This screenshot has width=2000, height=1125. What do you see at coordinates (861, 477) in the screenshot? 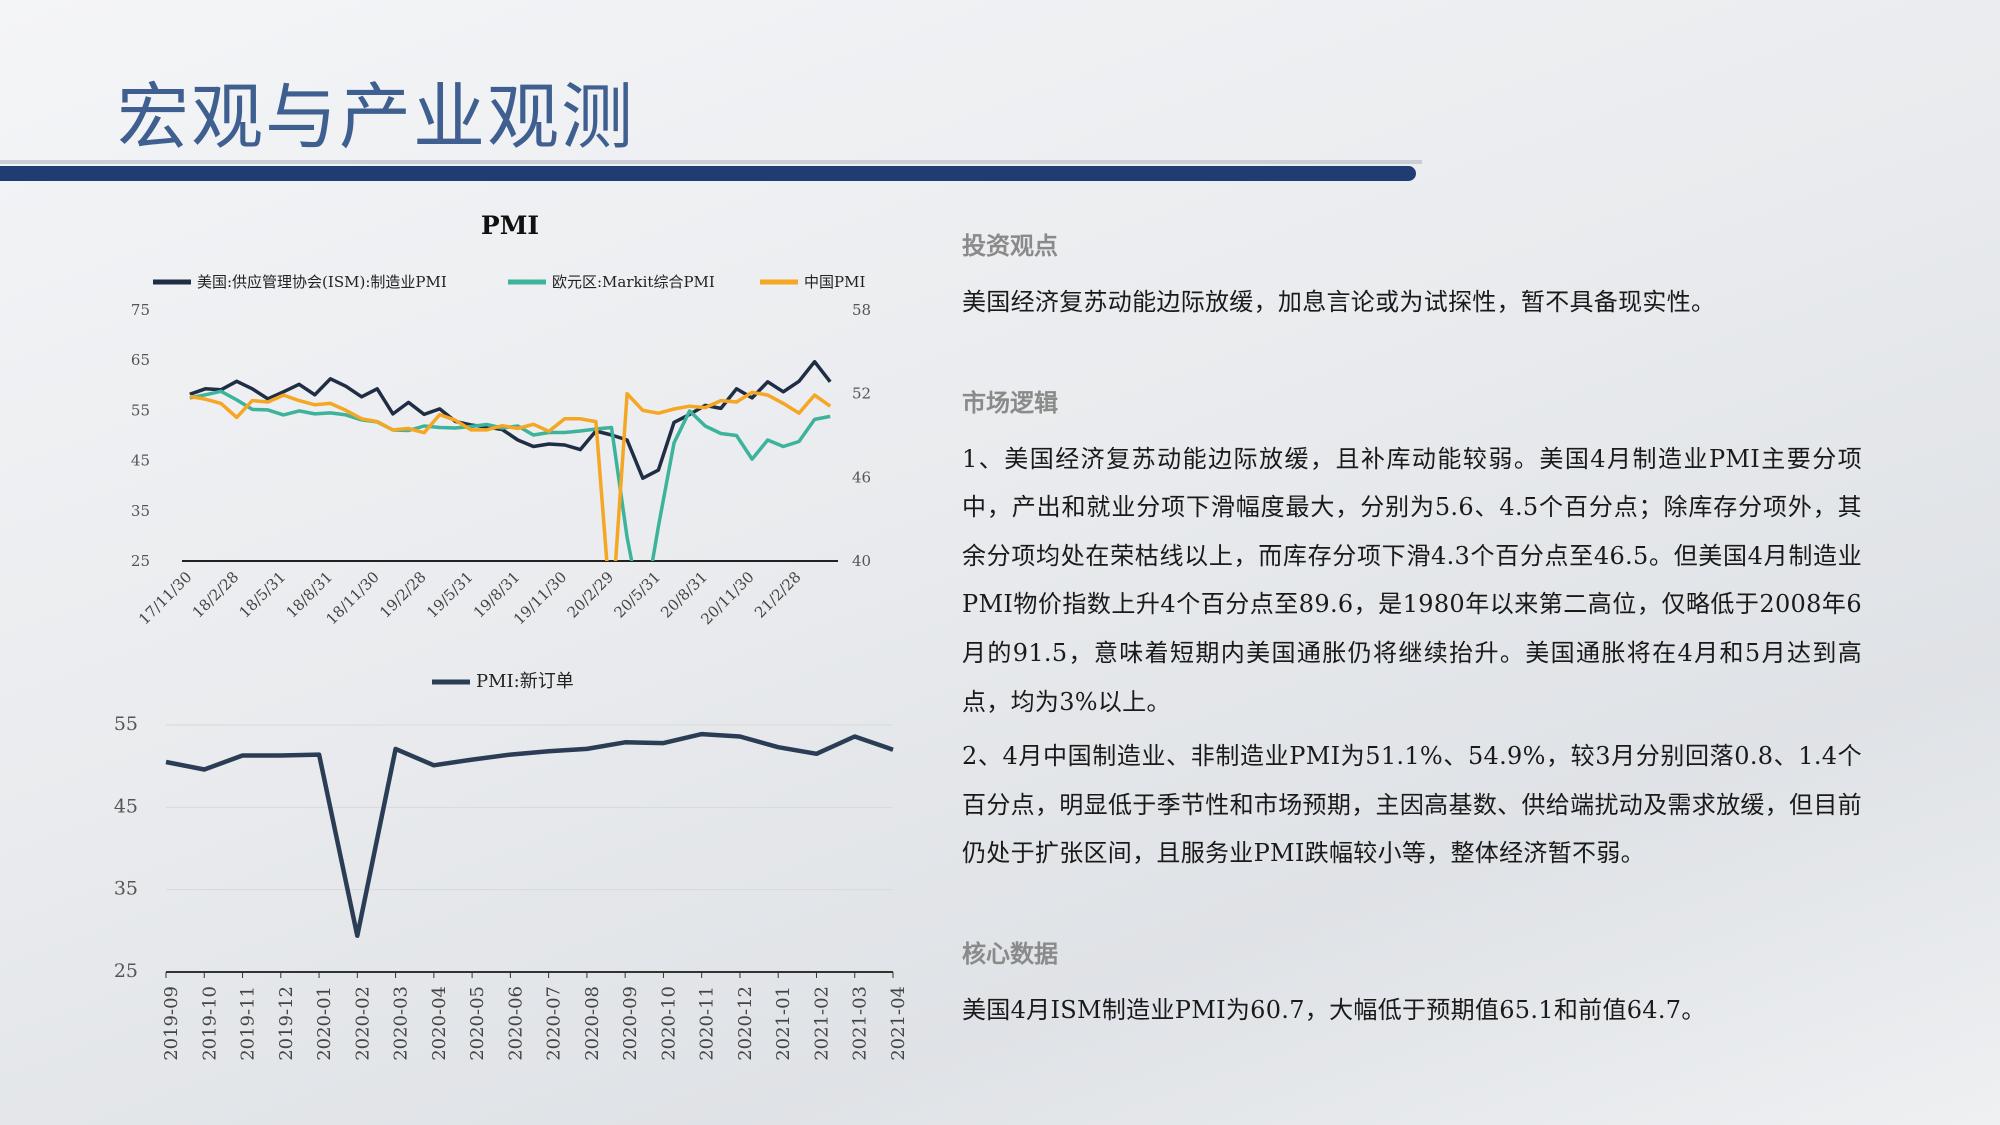
I see `y2-tick-label: 46` at bounding box center [861, 477].